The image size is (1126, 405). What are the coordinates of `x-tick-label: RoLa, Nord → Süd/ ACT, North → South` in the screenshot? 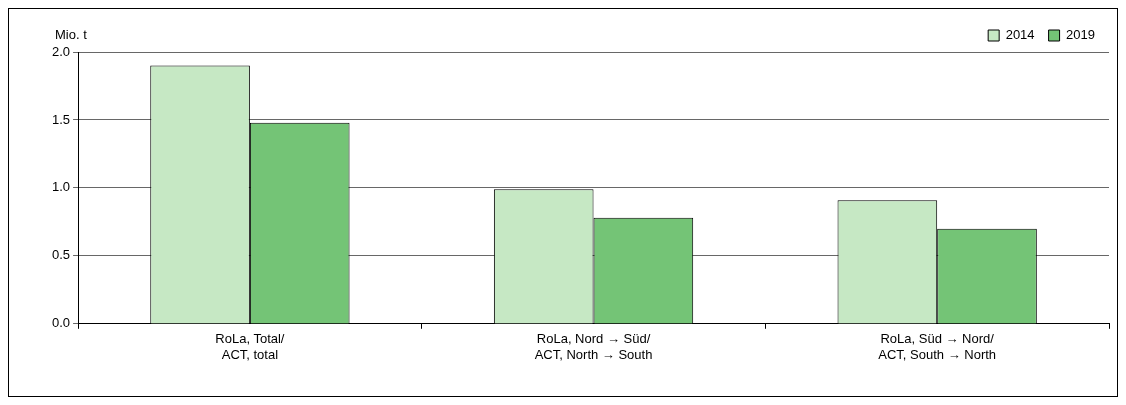 It's located at (593, 346).